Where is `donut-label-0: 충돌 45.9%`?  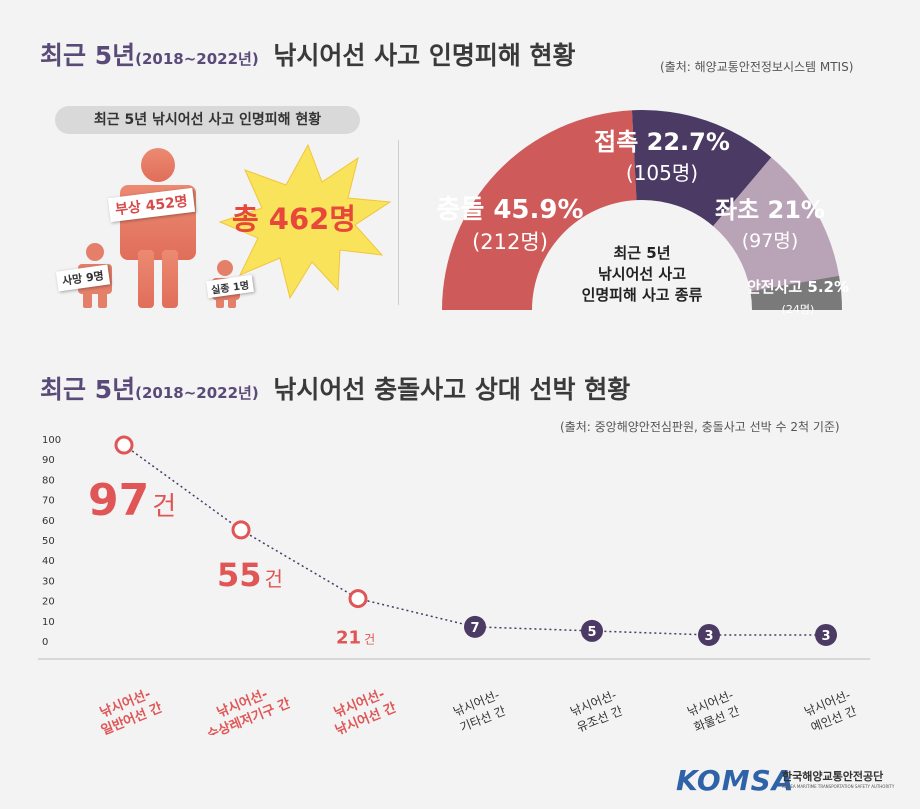 donut-label-0: 충돌 45.9% is located at coordinates (509, 210).